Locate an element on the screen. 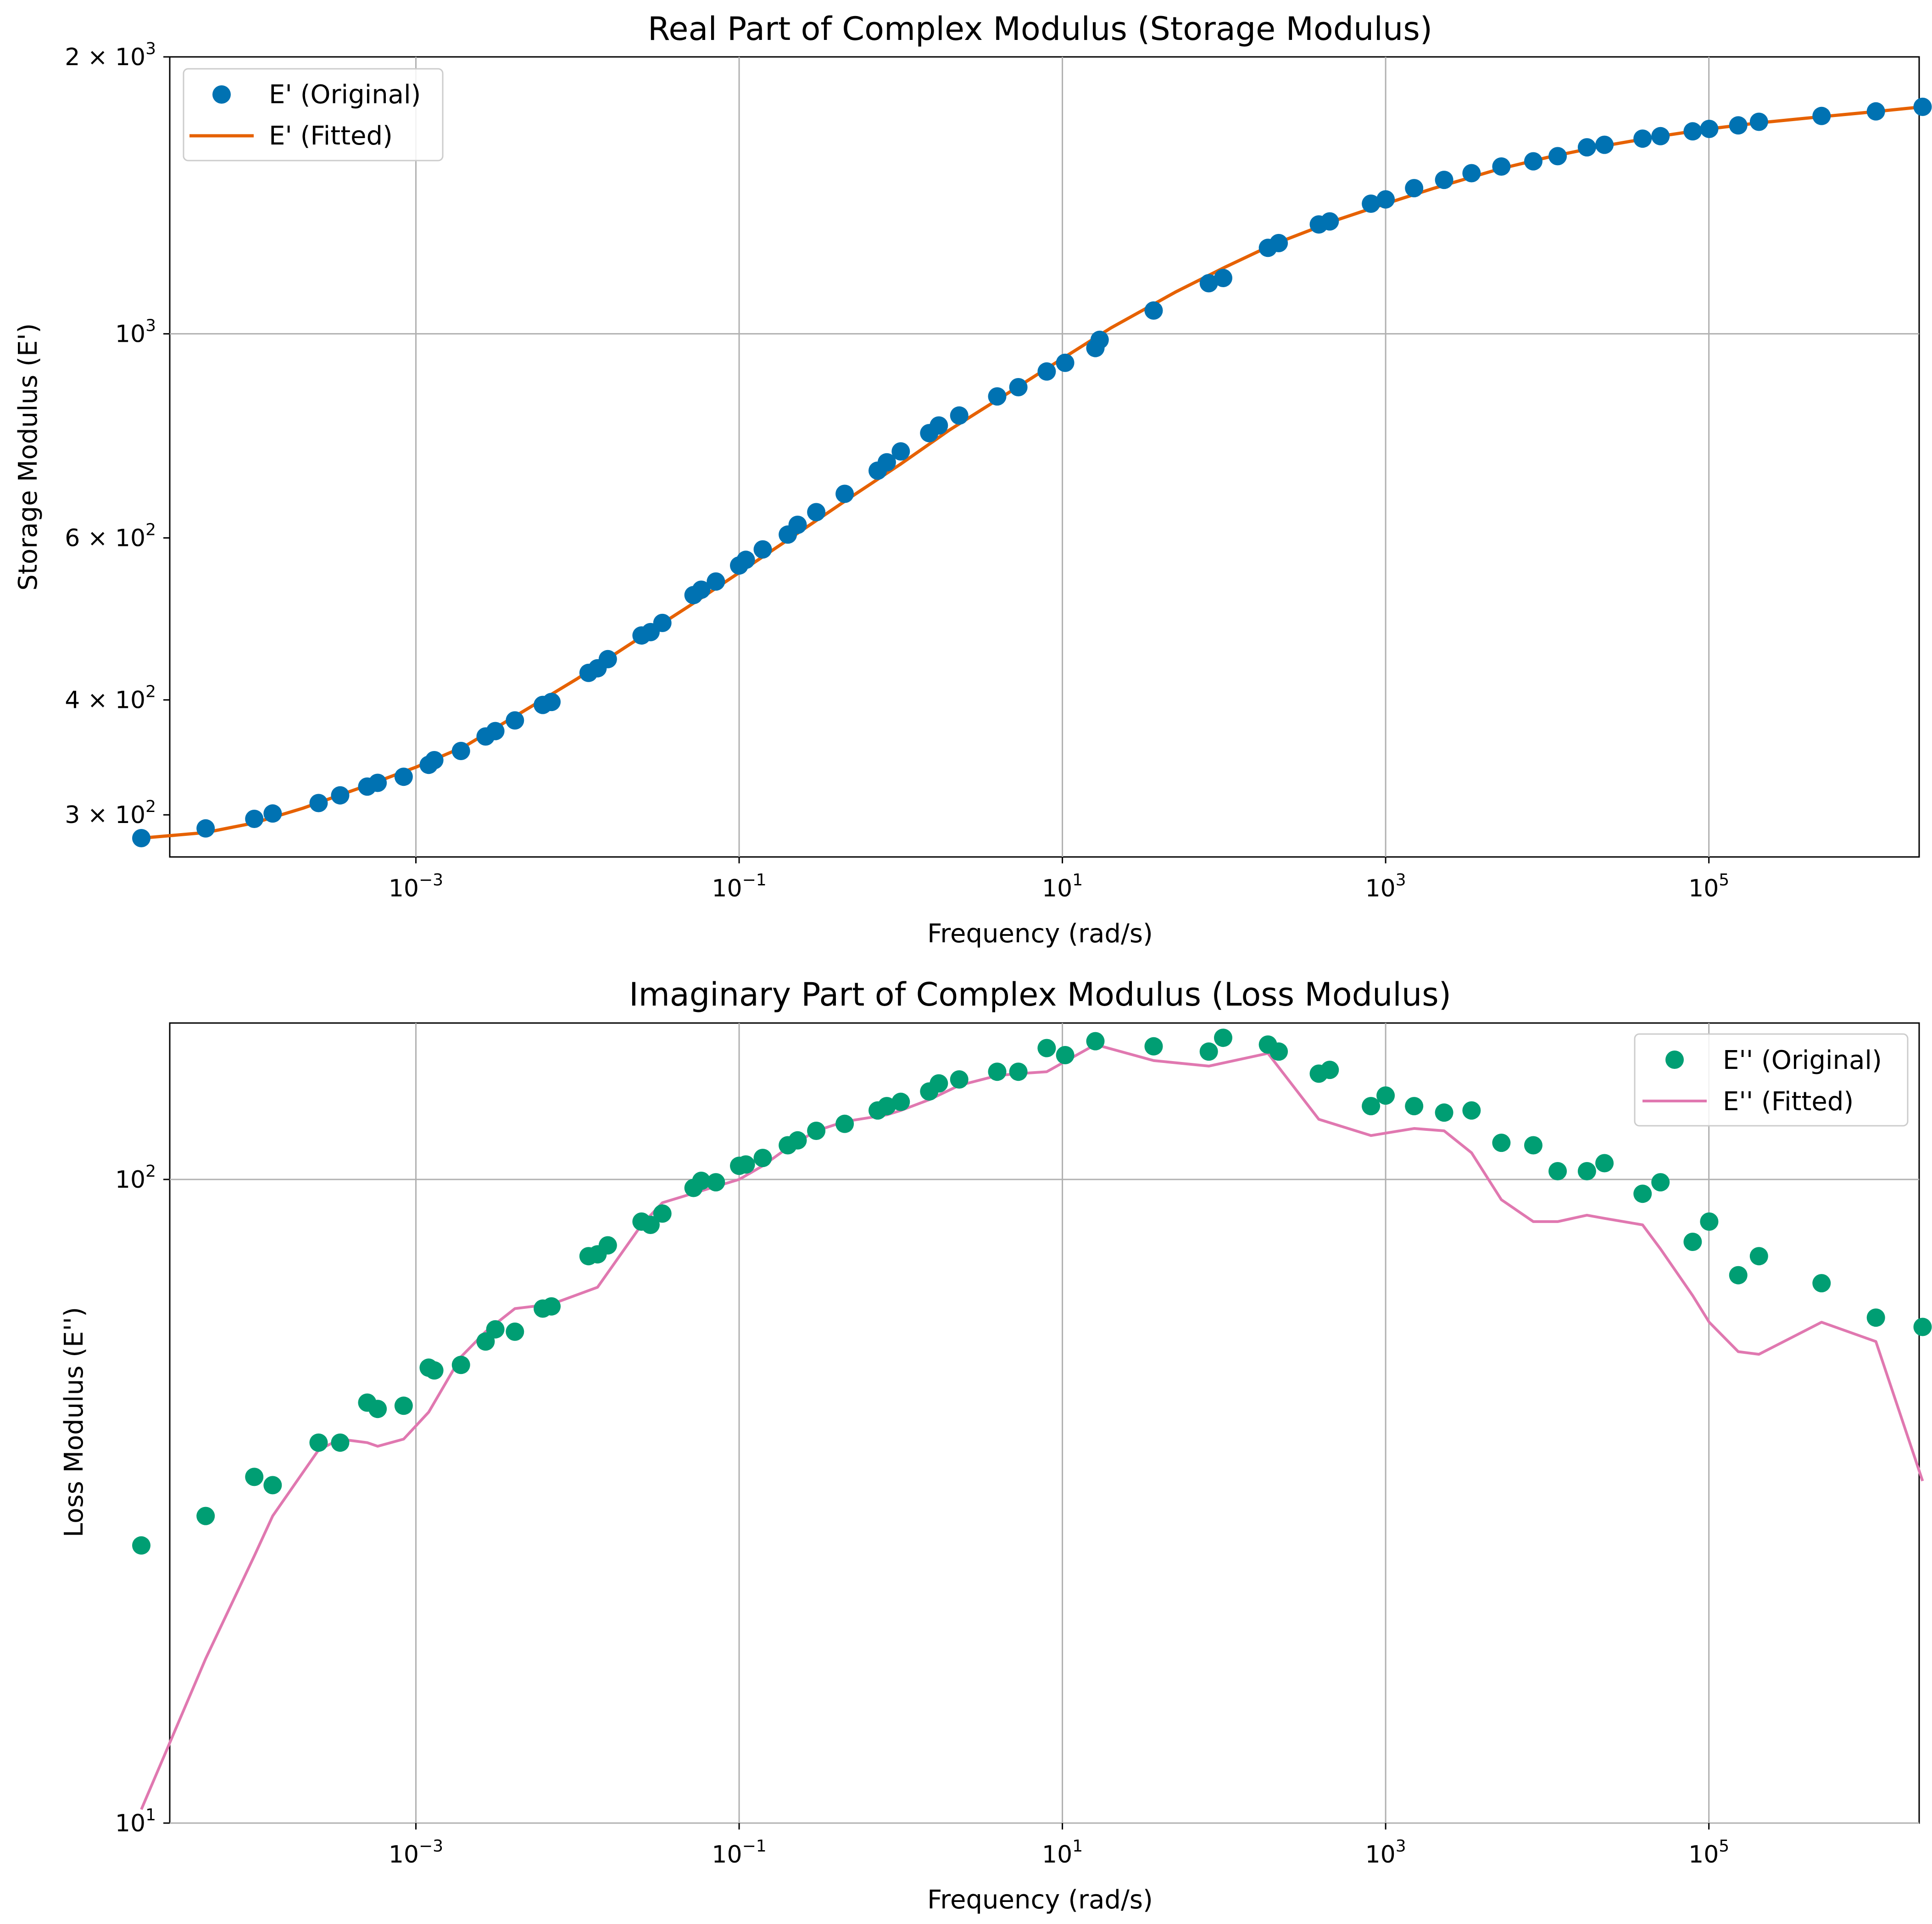 This screenshot has height=1924, width=1932. storage-y-tick-label: 3 × 102 is located at coordinates (110, 813).